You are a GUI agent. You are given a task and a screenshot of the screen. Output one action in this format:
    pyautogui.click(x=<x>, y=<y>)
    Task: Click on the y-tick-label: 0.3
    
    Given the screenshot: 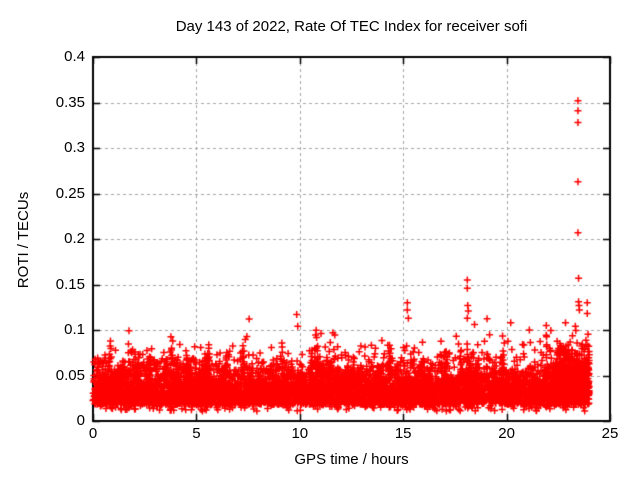 What is the action you would take?
    pyautogui.click(x=74, y=147)
    